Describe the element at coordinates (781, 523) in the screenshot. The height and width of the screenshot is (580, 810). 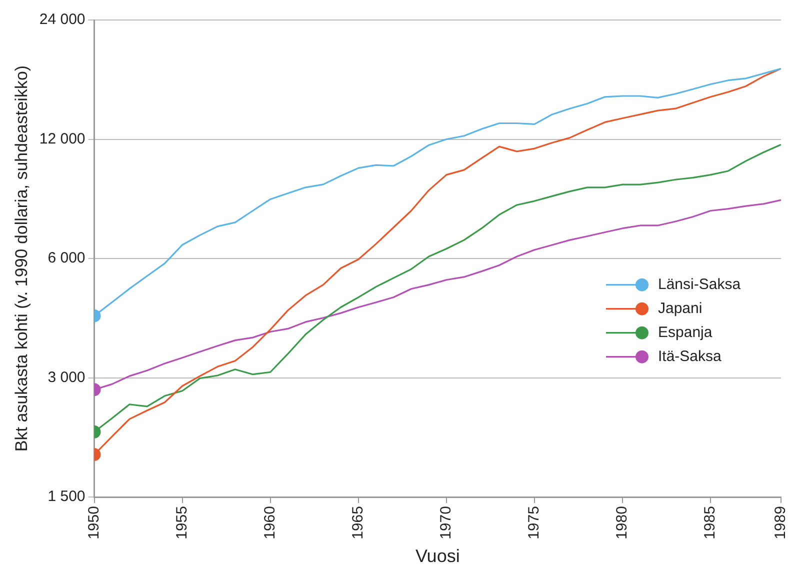
I see `x-tick-label: 1989` at that location.